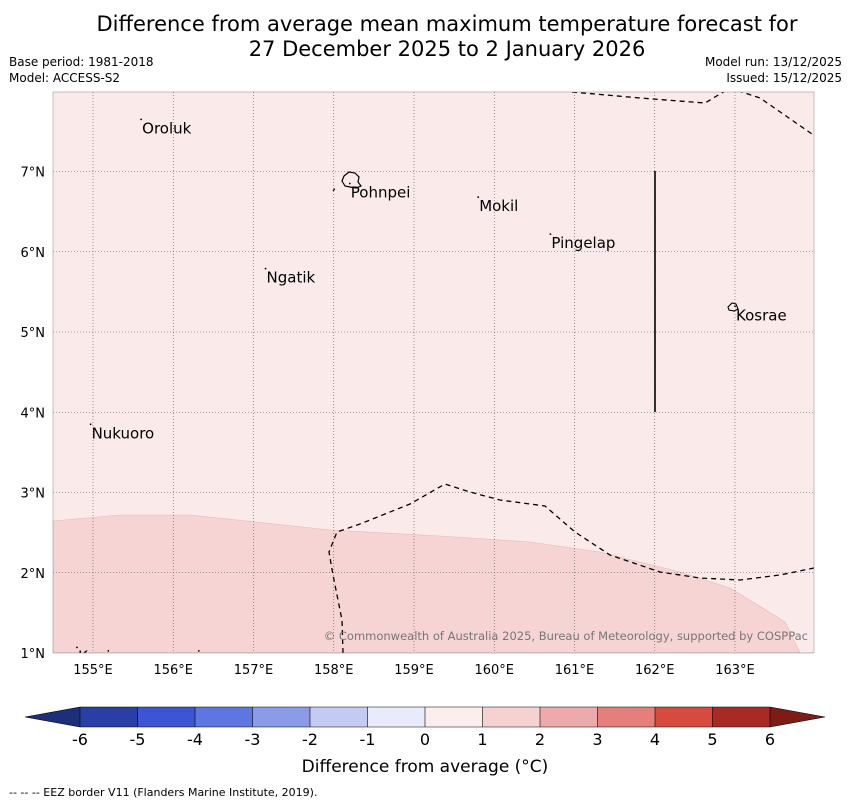 The width and height of the screenshot is (850, 804). I want to click on lon-tick-label: 158°E, so click(334, 670).